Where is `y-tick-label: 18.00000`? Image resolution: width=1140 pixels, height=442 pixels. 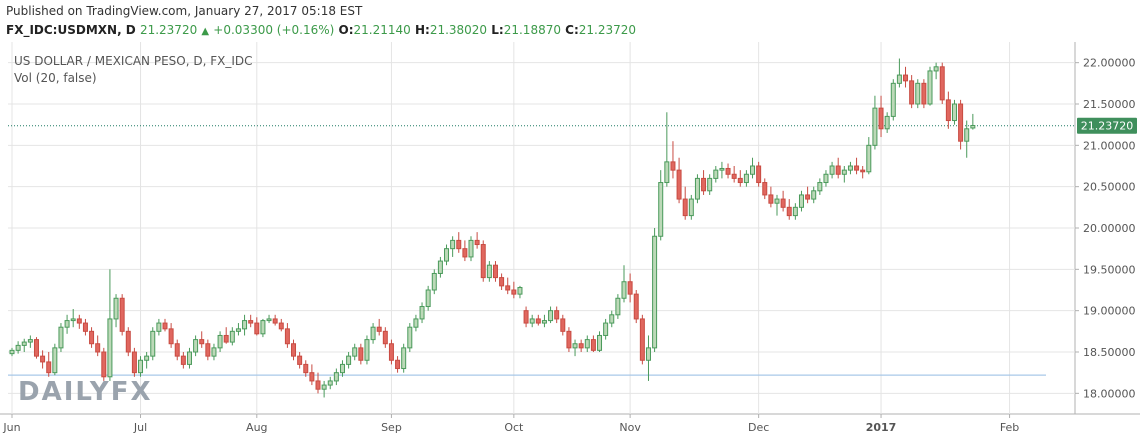
y-tick-label: 18.00000 is located at coordinates (1109, 393).